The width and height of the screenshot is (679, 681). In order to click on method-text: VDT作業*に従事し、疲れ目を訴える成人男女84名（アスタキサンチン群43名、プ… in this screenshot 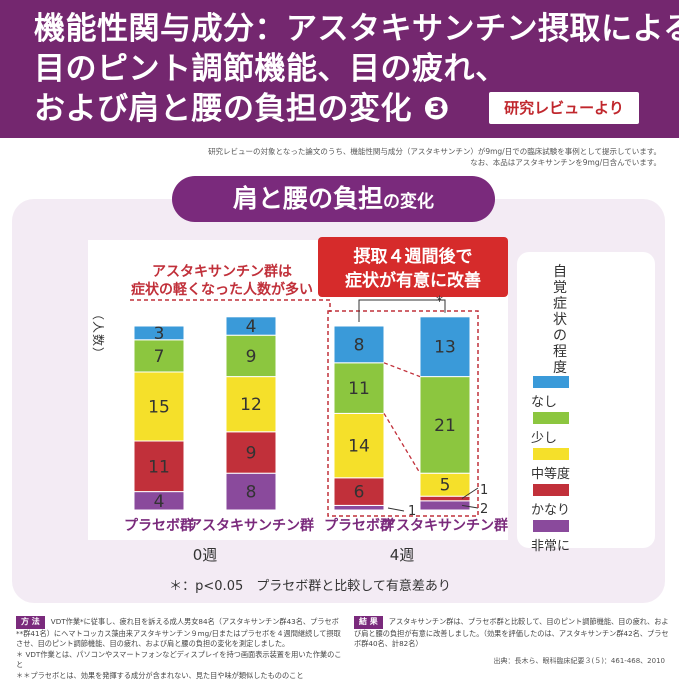, I will do `click(178, 632)`.